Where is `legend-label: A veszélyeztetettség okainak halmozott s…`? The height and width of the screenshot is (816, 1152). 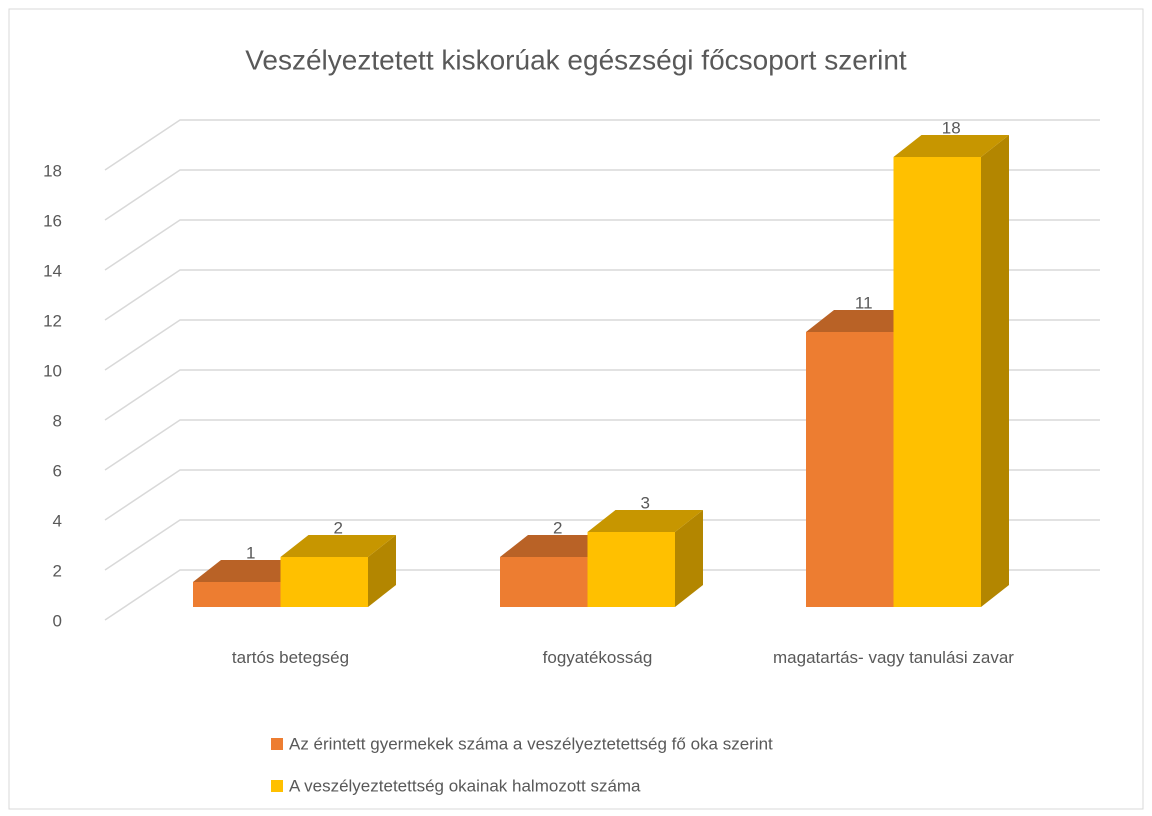 legend-label: A veszélyeztetettség okainak halmozott s… is located at coordinates (465, 785).